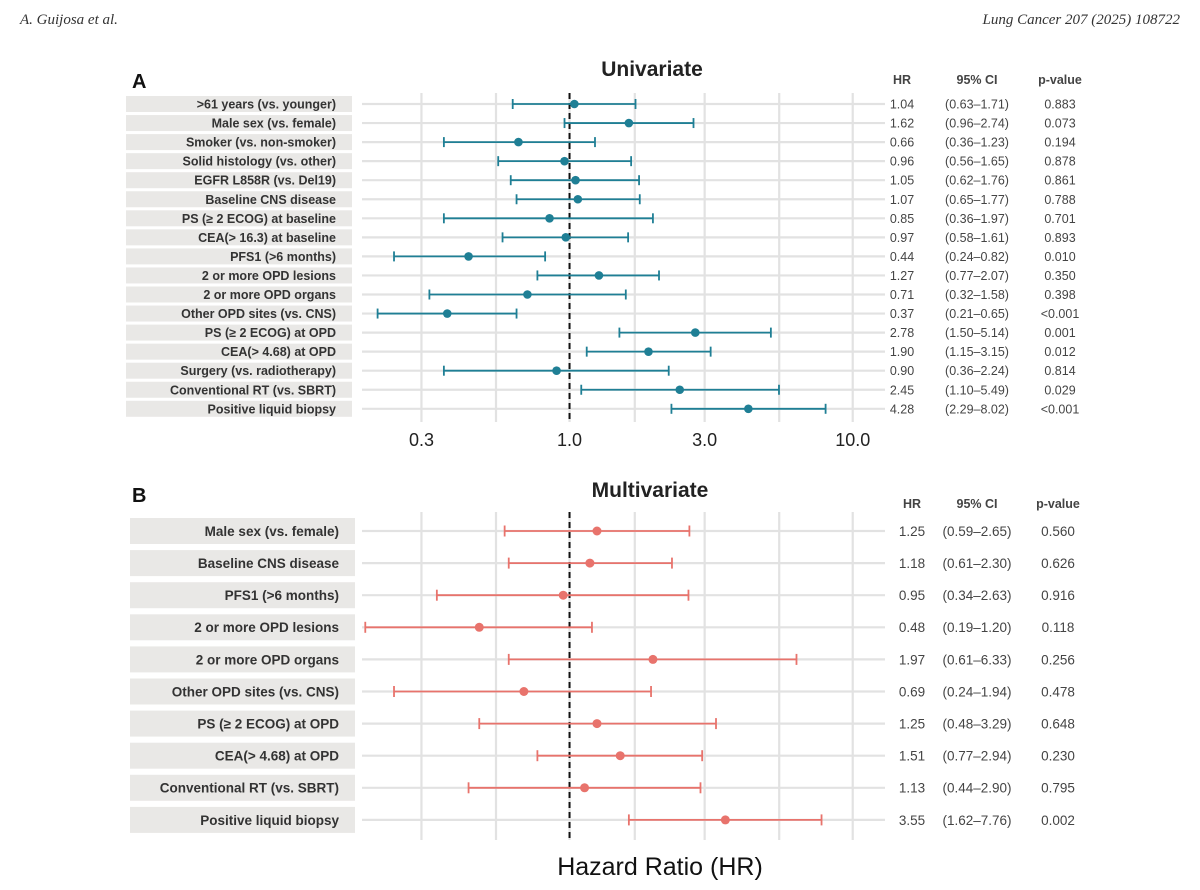  I want to click on panel-a-row-label: Male sex (vs. female), so click(274, 124).